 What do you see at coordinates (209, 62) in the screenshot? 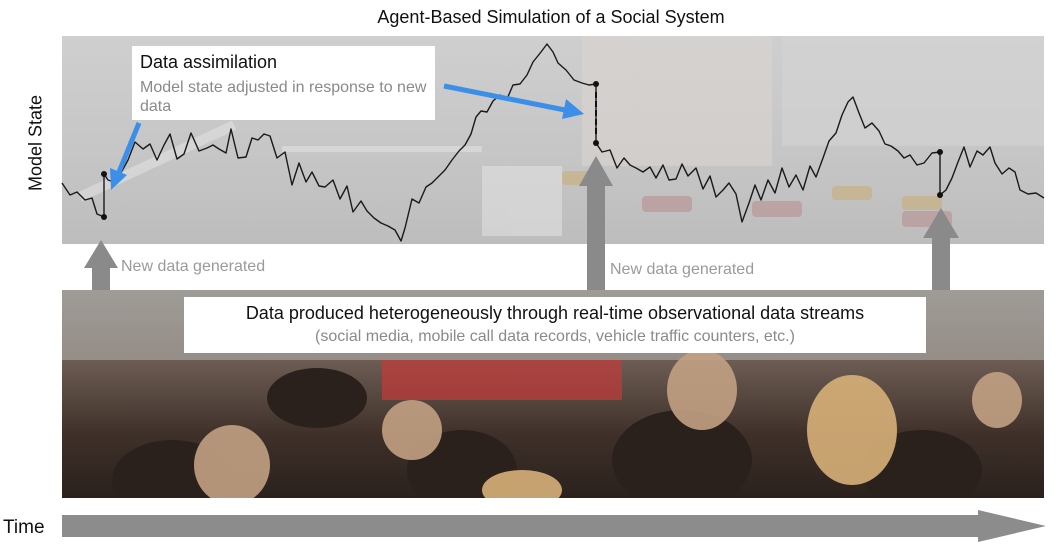
I see `assimilation-title: Data assimilation` at bounding box center [209, 62].